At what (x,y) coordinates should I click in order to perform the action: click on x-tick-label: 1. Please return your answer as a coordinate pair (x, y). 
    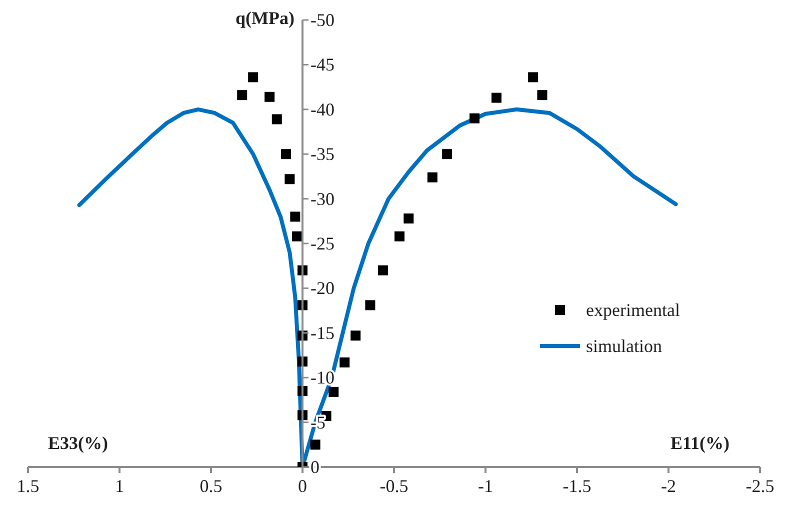
    Looking at the image, I should click on (119, 486).